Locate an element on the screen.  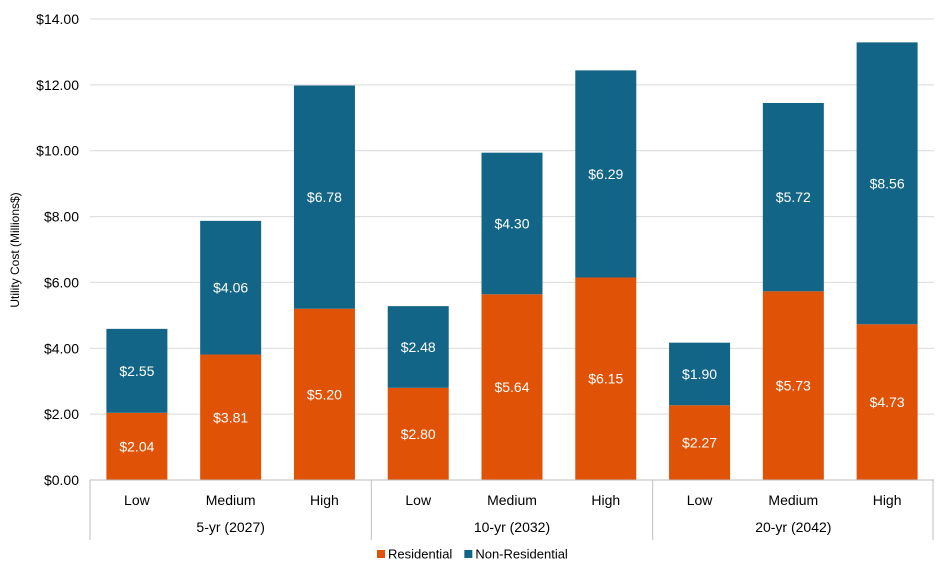
data-label: $5.64 is located at coordinates (511, 387).